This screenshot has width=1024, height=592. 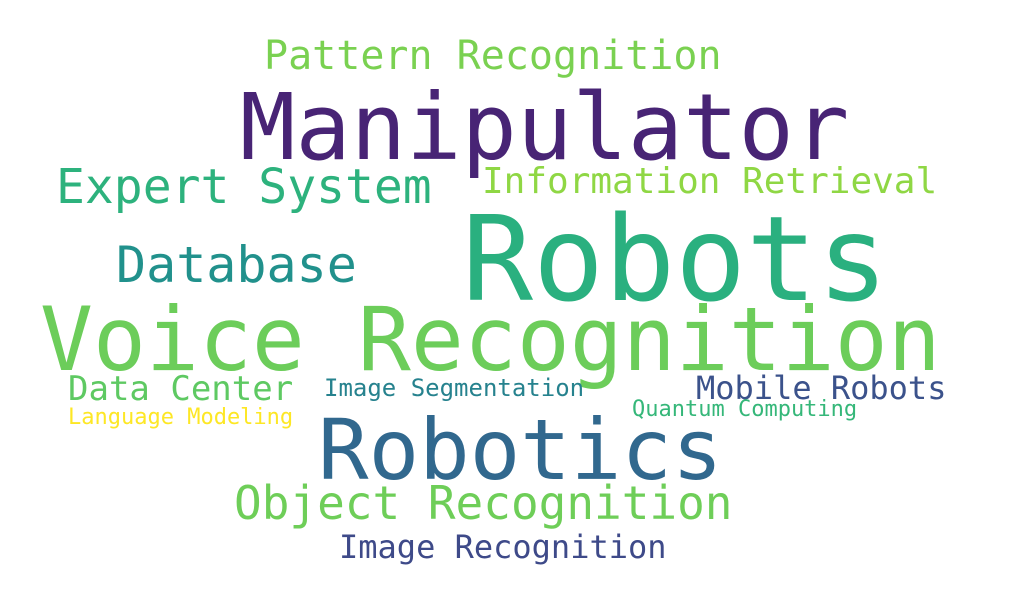 What do you see at coordinates (503, 547) in the screenshot?
I see `word-image-recognition: Image Recognition` at bounding box center [503, 547].